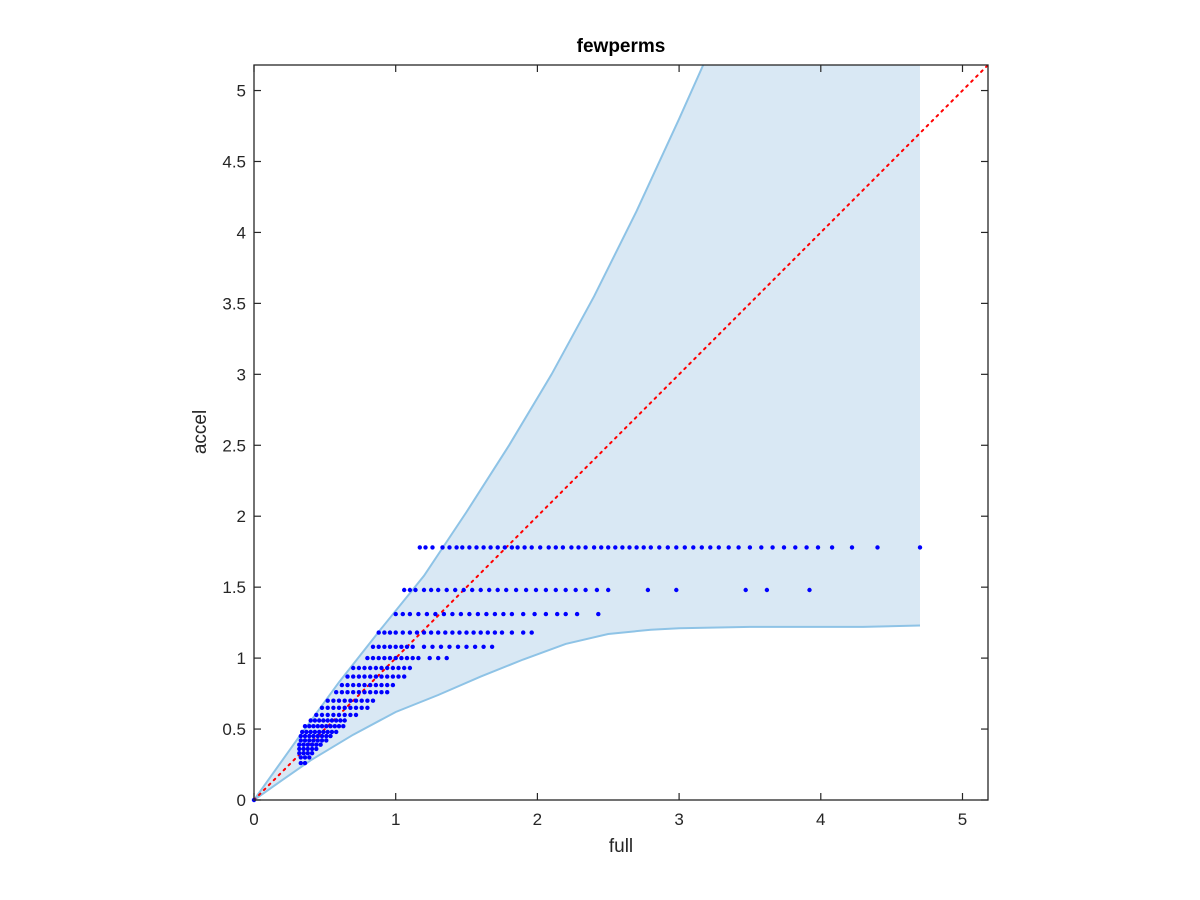  Describe the element at coordinates (234, 303) in the screenshot. I see `y-tick-label: 3.5` at that location.